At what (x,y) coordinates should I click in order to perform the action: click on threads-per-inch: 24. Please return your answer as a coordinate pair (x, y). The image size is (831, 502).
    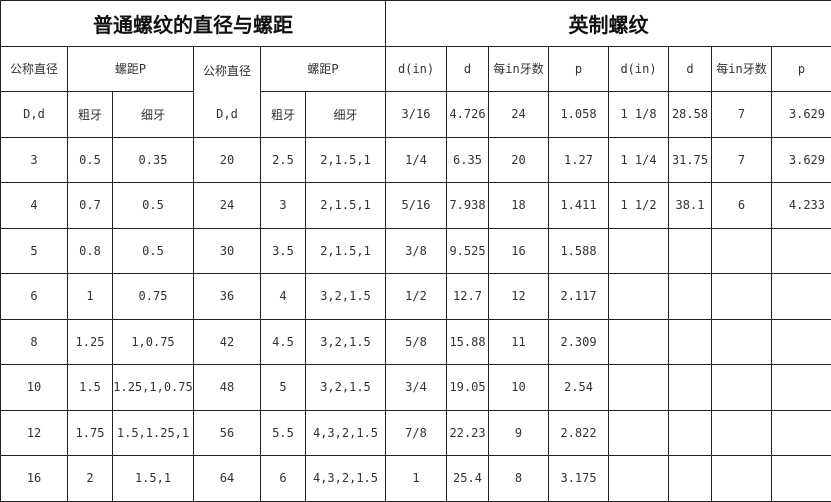
    Looking at the image, I should click on (519, 115).